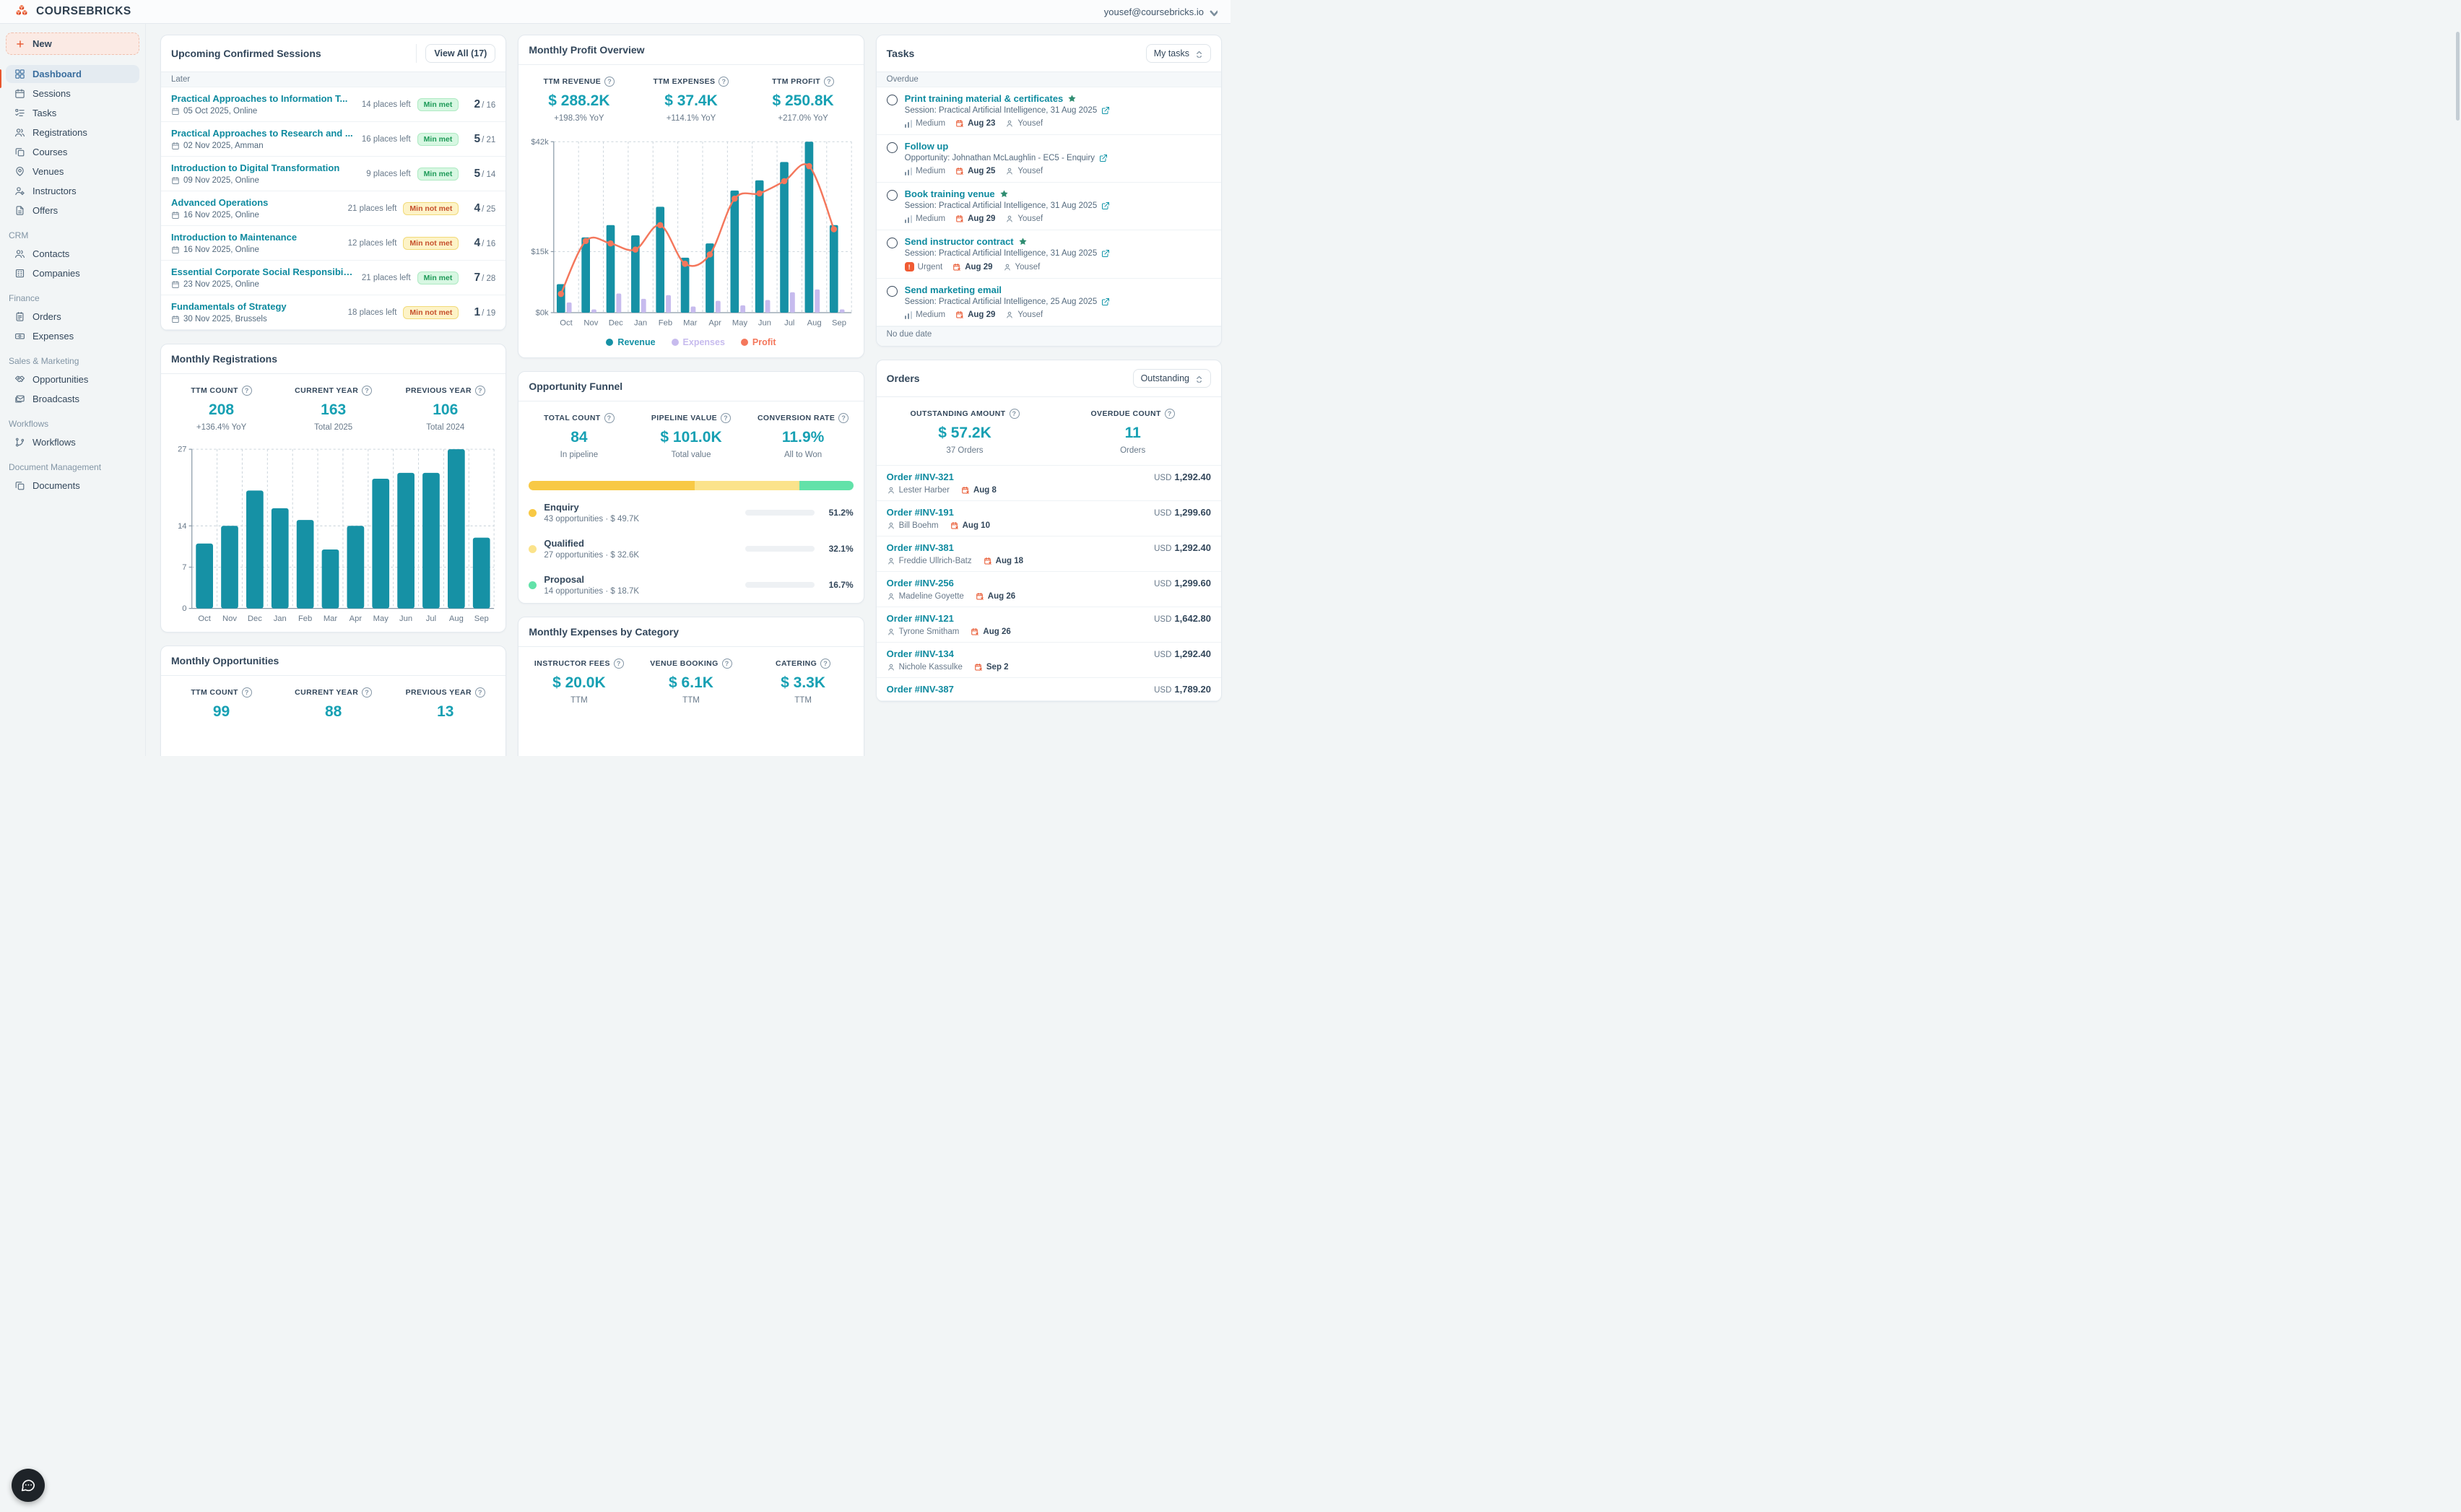 This screenshot has height=1512, width=2461. Describe the element at coordinates (460, 53) in the screenshot. I see `view-all-button: View All (17)` at that location.